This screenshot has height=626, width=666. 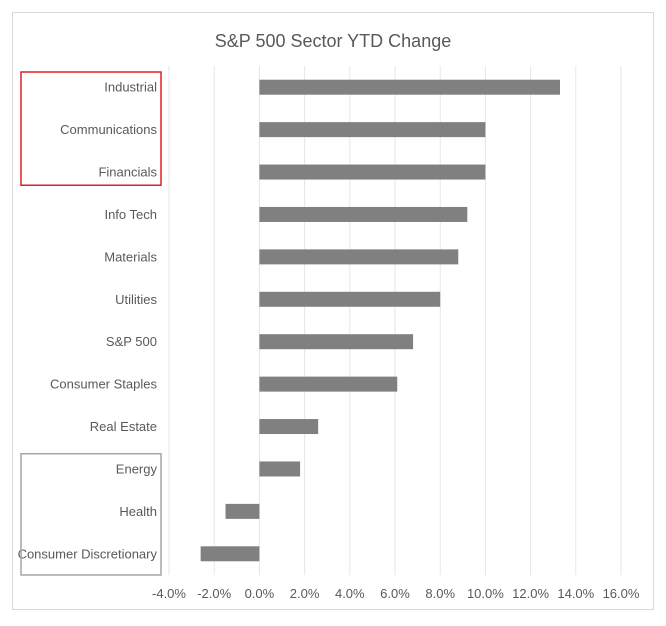 I want to click on category-label: Info Tech, so click(x=130, y=214).